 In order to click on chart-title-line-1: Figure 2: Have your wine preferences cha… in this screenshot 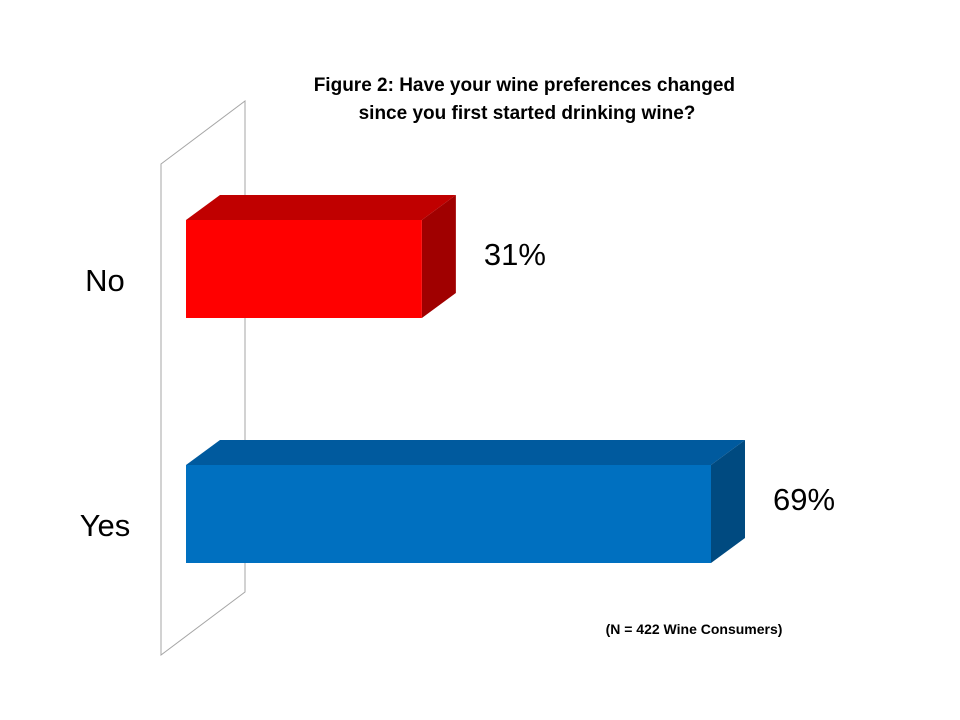, I will do `click(524, 85)`.